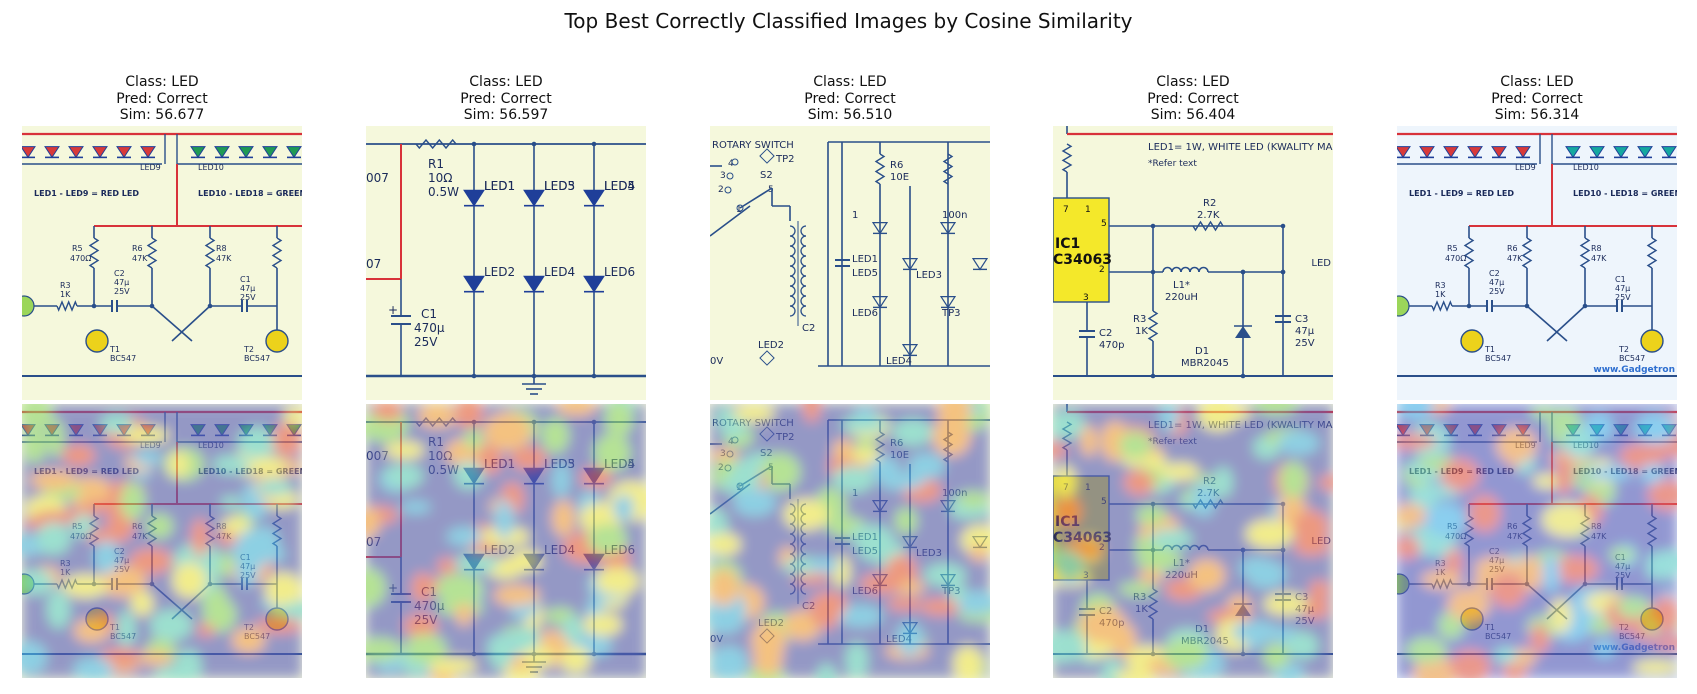  What do you see at coordinates (850, 99) in the screenshot?
I see `panel-caption: Class: LED Pred: Correct Sim: 56.510` at bounding box center [850, 99].